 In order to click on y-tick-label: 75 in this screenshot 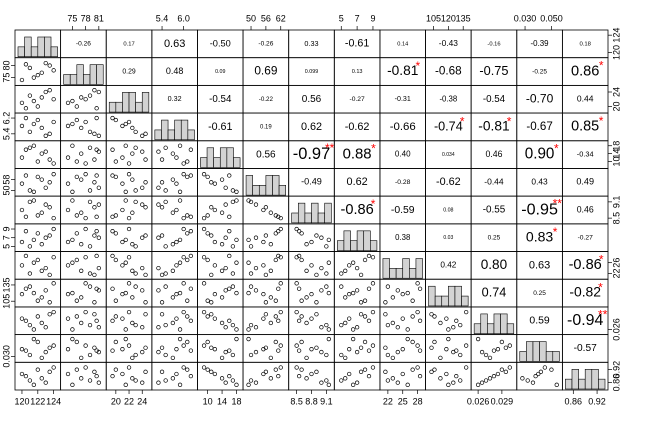, I will do `click(6, 78)`.